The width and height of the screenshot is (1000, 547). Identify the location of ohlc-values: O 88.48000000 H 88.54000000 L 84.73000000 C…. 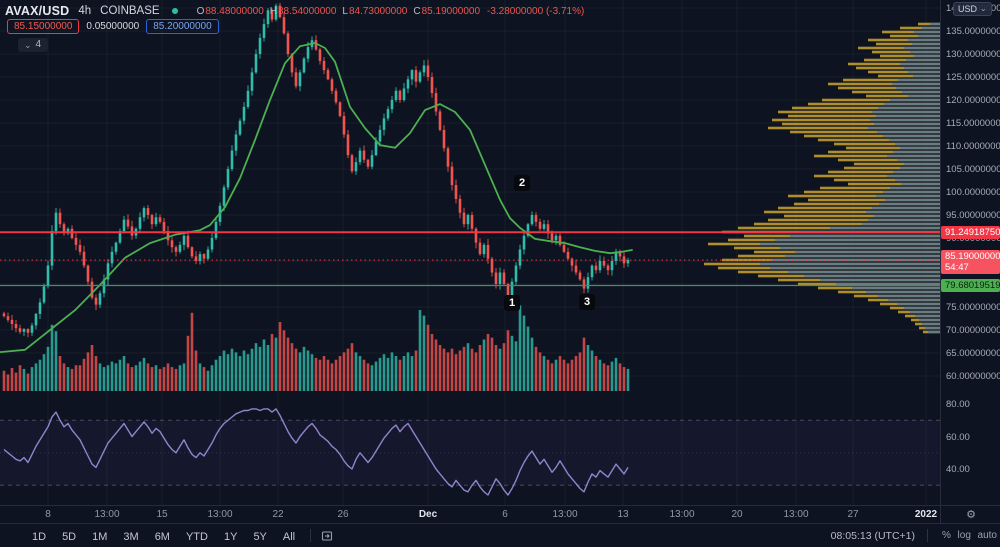
(335, 11).